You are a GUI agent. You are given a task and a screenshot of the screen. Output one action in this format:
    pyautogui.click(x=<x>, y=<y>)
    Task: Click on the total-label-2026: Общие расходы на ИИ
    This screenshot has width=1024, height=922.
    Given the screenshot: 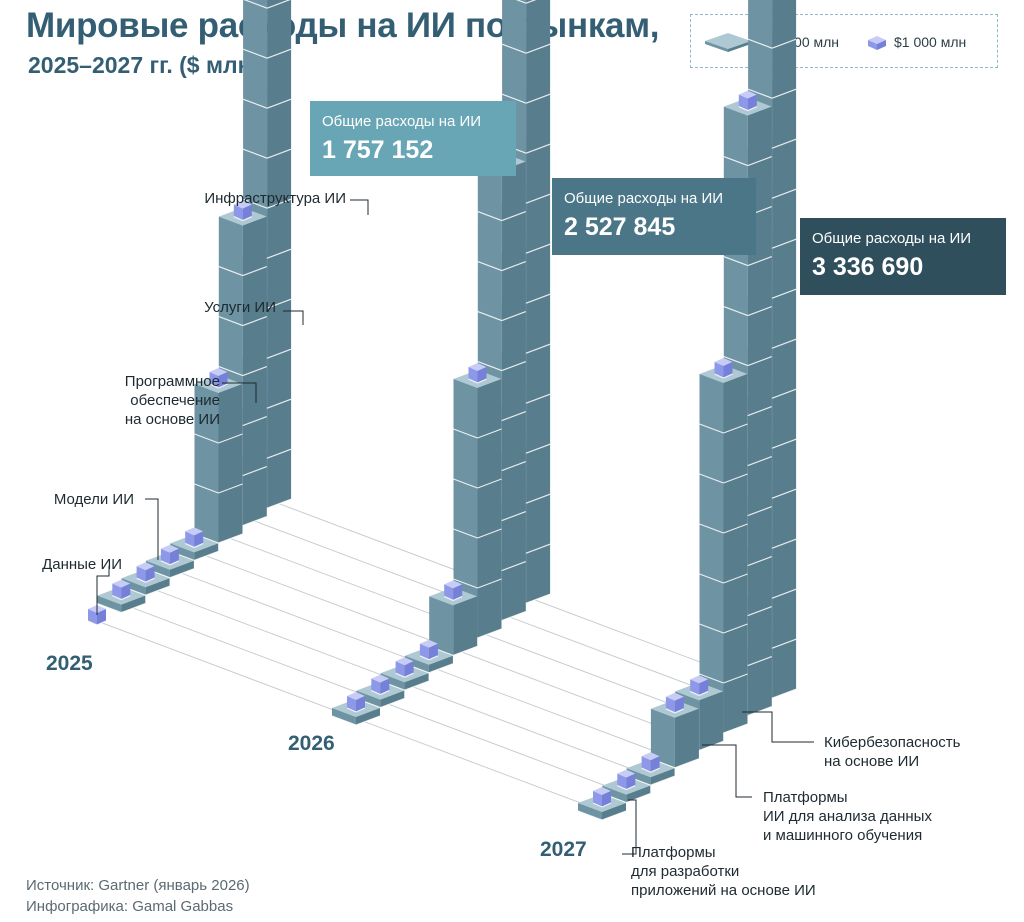 What is the action you would take?
    pyautogui.click(x=644, y=198)
    